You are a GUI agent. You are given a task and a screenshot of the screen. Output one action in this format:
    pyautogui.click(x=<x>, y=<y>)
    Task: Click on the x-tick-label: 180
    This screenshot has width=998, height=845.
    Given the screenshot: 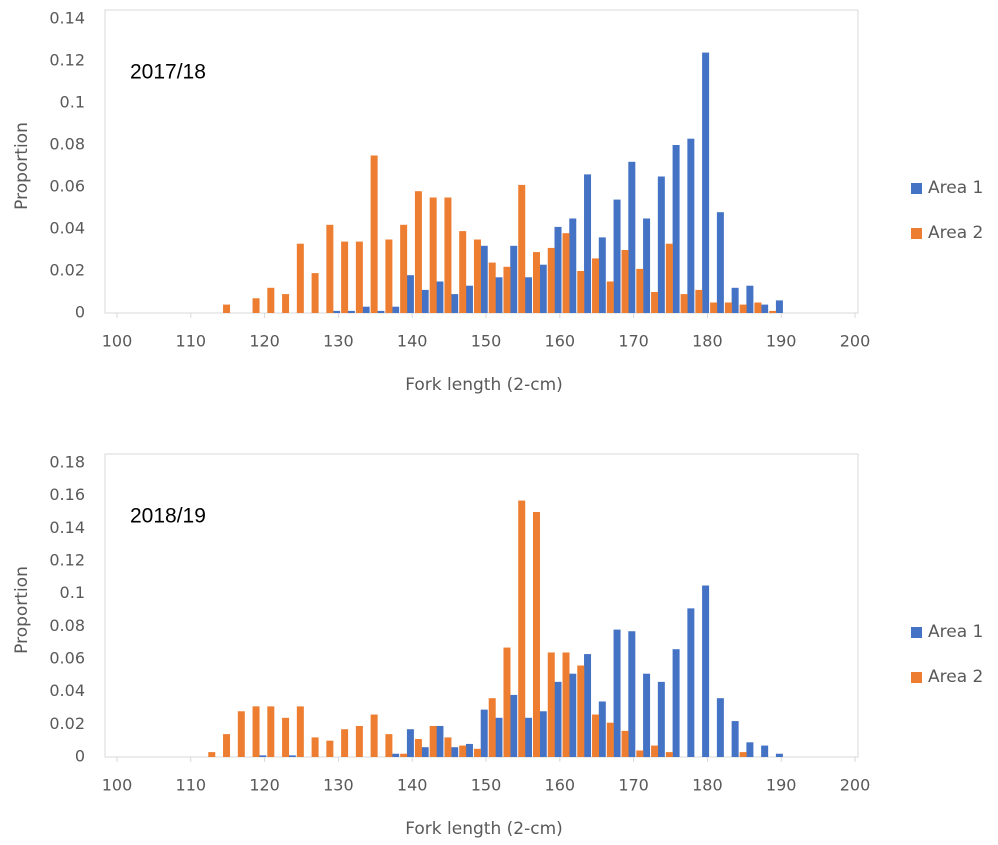 What is the action you would take?
    pyautogui.click(x=707, y=785)
    